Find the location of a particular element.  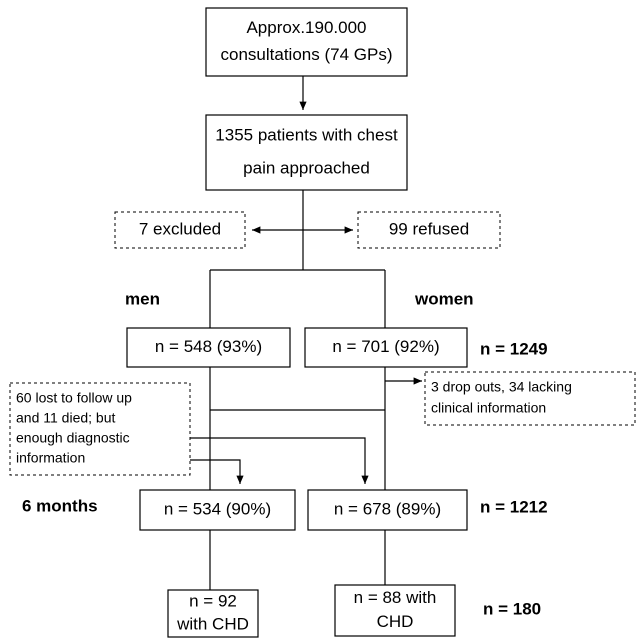

label: n = 180 is located at coordinates (512, 608).